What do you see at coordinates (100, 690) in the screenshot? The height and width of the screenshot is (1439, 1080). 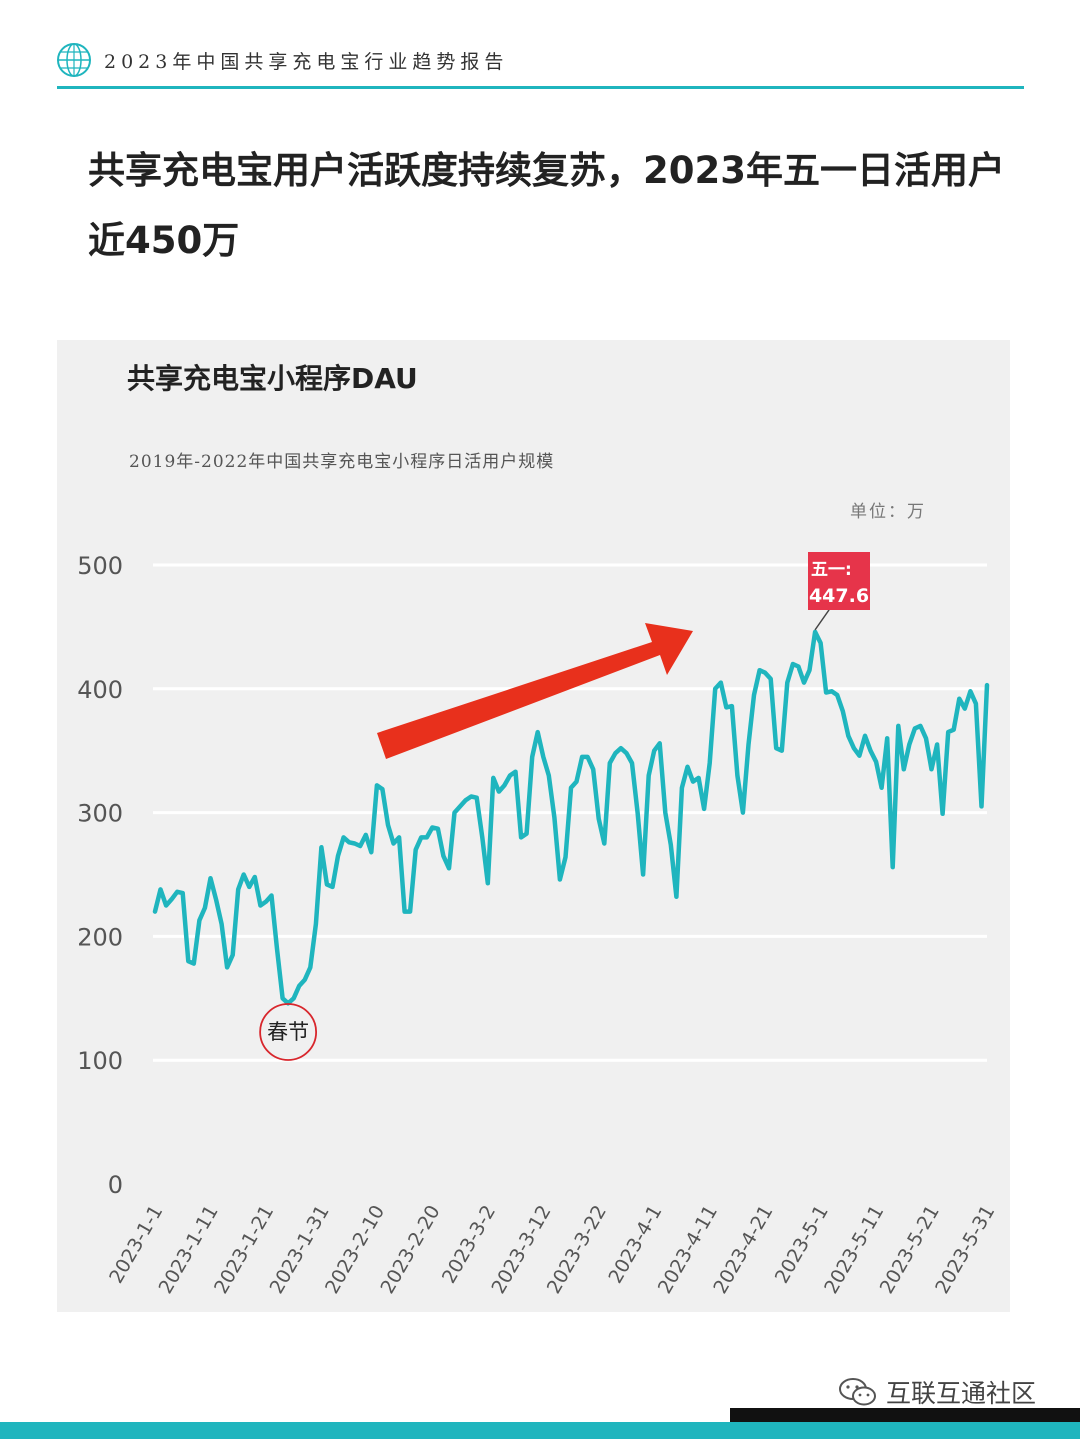 I see `y-tick-label: 400` at bounding box center [100, 690].